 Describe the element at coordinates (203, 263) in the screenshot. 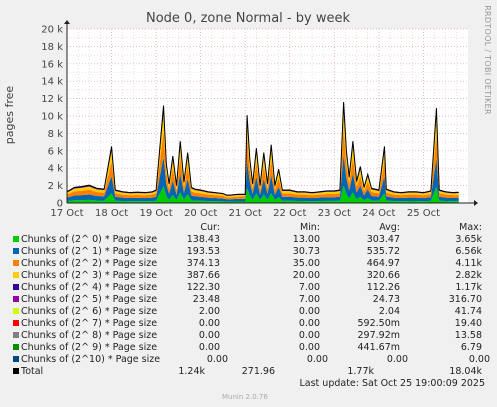

I see `legend-value-cur: 374.13` at that location.